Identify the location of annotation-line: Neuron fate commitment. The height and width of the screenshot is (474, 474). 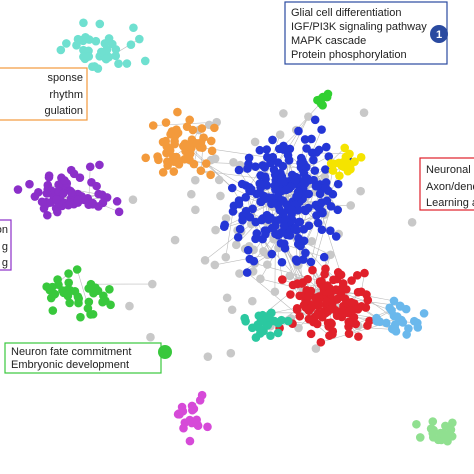
(71, 352).